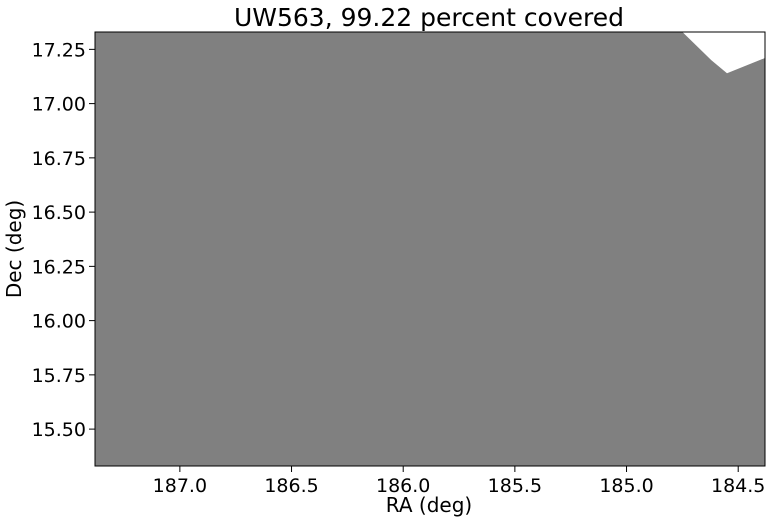 This screenshot has height=523, width=773. I want to click on y-tick-label: 15.50, so click(59, 430).